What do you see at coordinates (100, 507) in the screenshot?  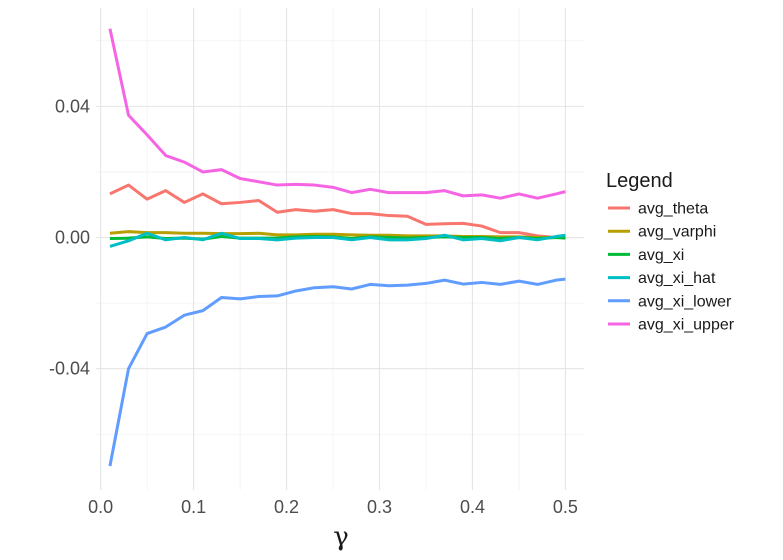 I see `x-tick-label: 0.0` at bounding box center [100, 507].